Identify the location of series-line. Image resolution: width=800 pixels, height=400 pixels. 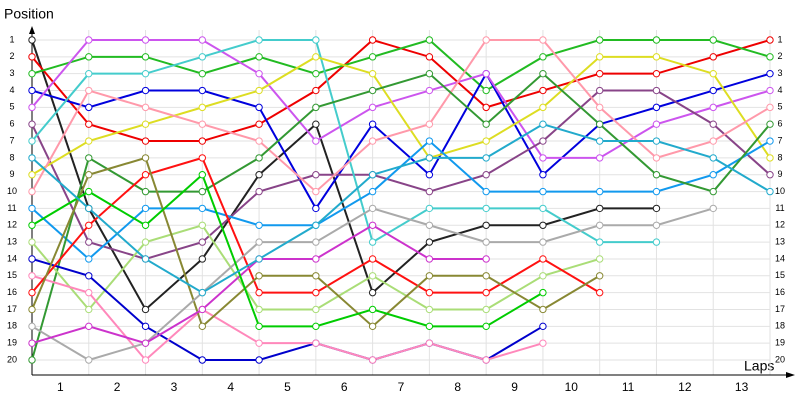
(401, 65).